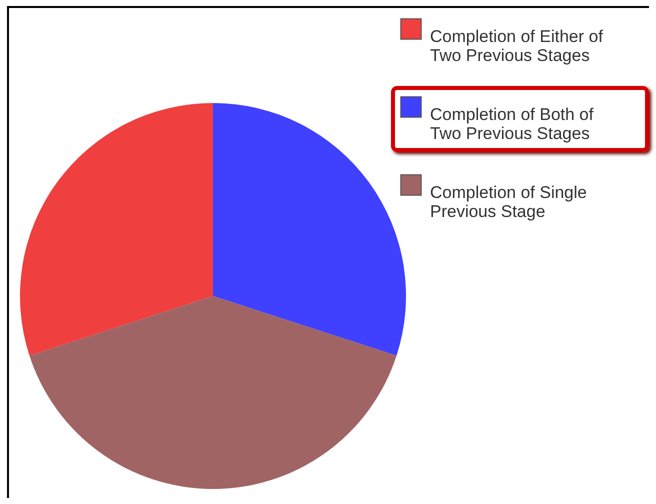 This screenshot has height=504, width=656. Describe the element at coordinates (508, 202) in the screenshot. I see `legend-label: Completion of Single Previous Stage` at that location.